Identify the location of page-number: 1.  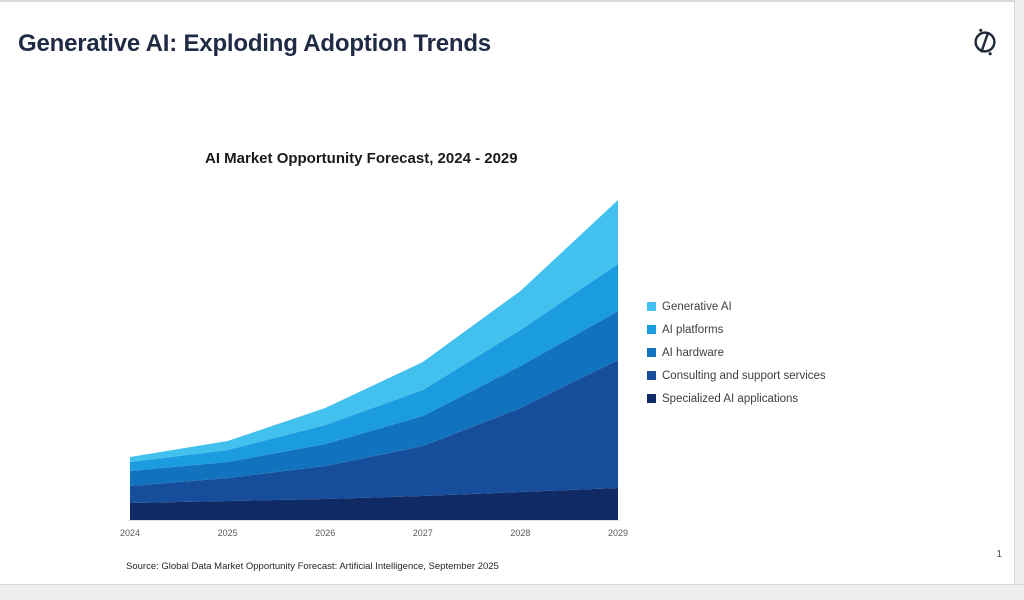
(999, 554).